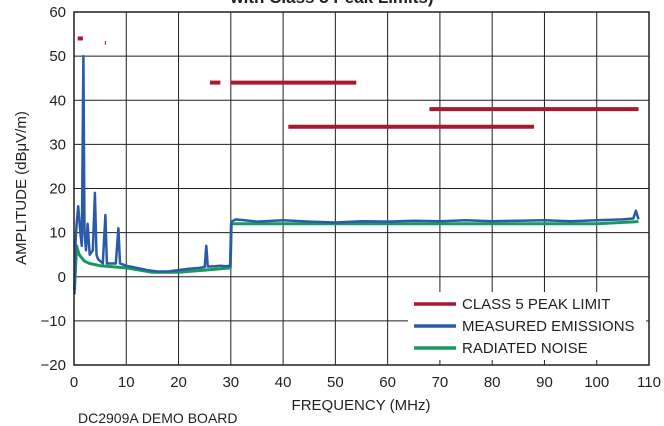  What do you see at coordinates (53, 321) in the screenshot?
I see `y-tick-label: −10` at bounding box center [53, 321].